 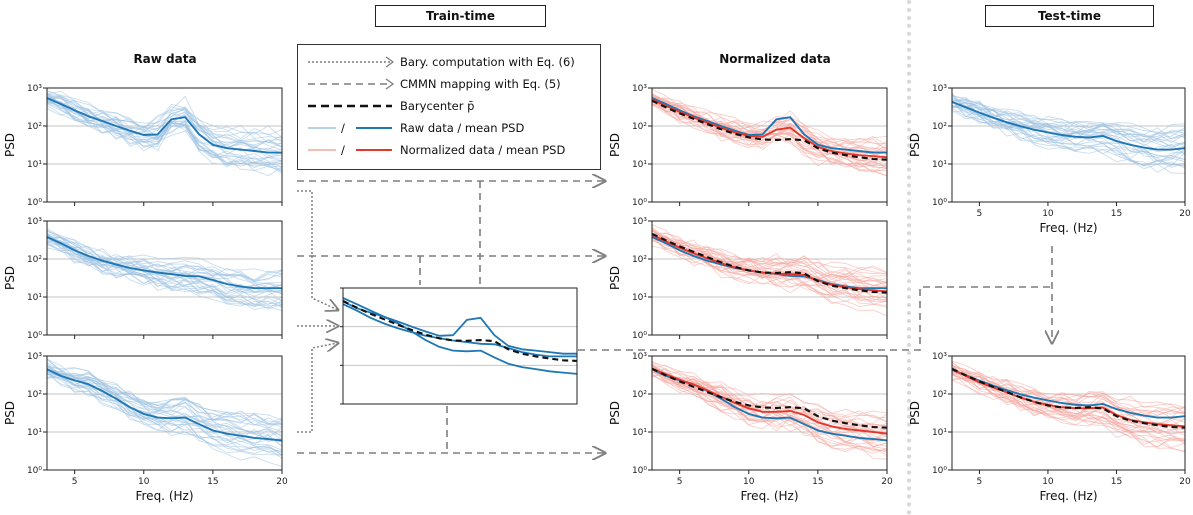 I want to click on legend-bary-label: Bary. computation with Eq. (6), so click(x=487, y=62).